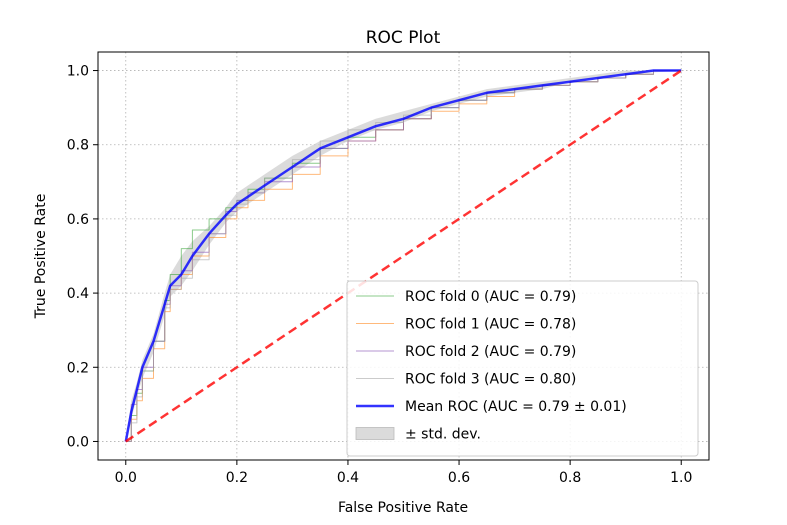  What do you see at coordinates (82, 257) in the screenshot?
I see `y-axis-ticks: 0.0 0.2 0.4 0.6 0.8 1.0` at bounding box center [82, 257].